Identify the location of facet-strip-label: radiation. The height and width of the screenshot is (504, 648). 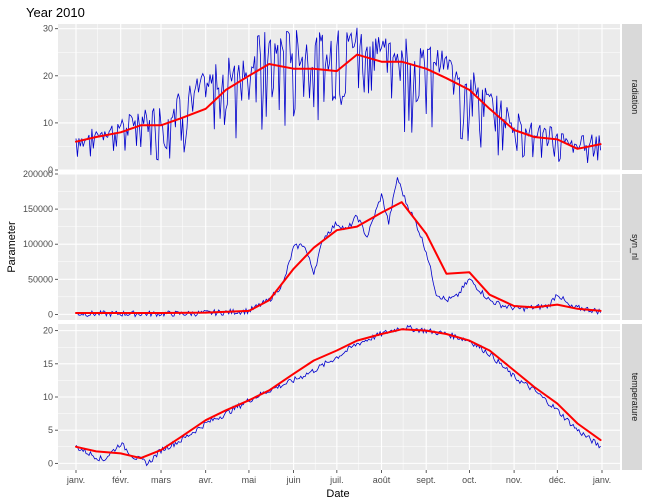
(635, 97).